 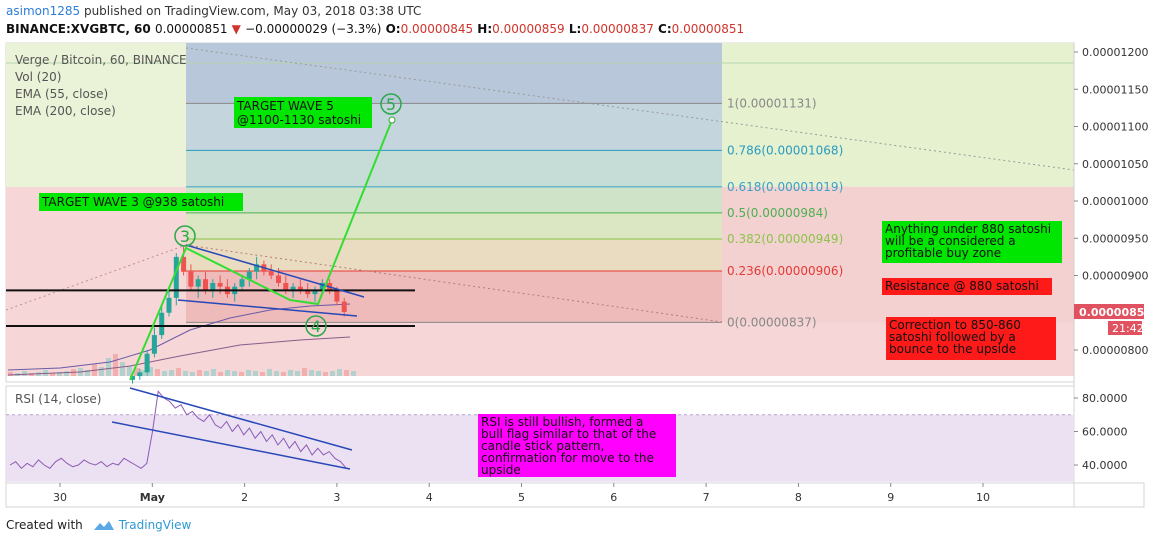 What do you see at coordinates (521, 497) in the screenshot?
I see `time-tick-label: 5` at bounding box center [521, 497].